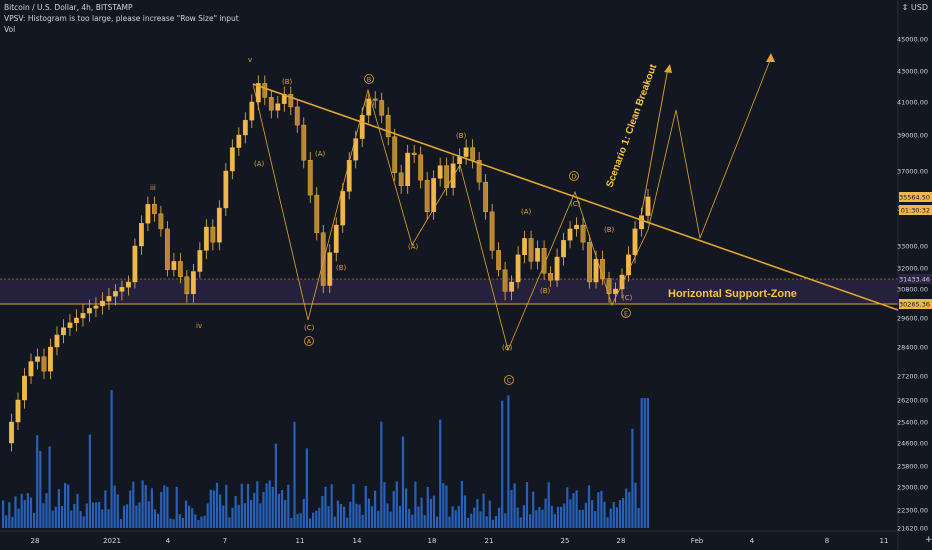 Image resolution: width=932 pixels, height=550 pixels. Describe the element at coordinates (320, 154) in the screenshot. I see `wave-label-sub-a: (A)` at that location.